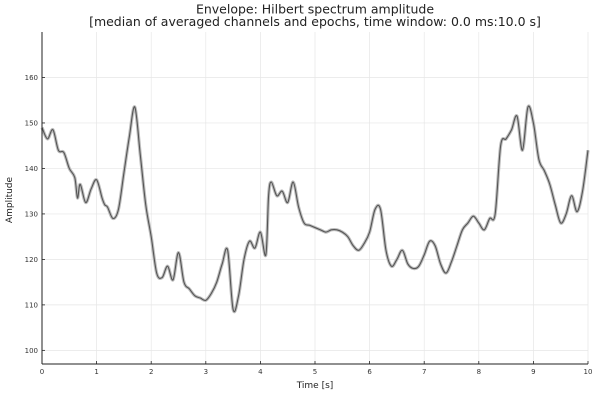  I want to click on x-tick-label: 3, so click(206, 372).